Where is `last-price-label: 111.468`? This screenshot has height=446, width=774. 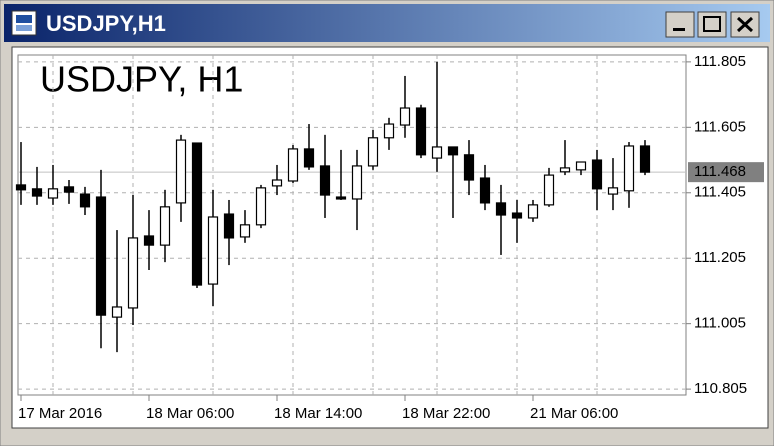 last-price-label: 111.468 is located at coordinates (720, 171).